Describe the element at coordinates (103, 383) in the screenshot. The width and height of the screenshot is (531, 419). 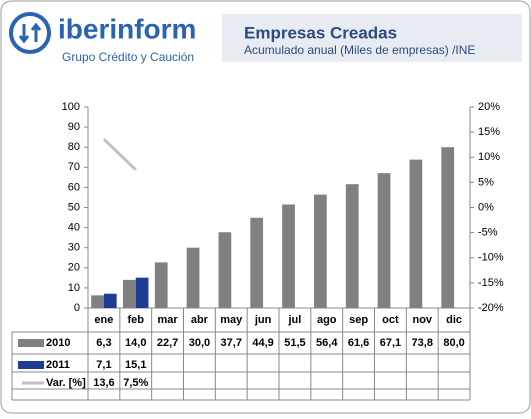
I see `table-value: 13,6` at that location.